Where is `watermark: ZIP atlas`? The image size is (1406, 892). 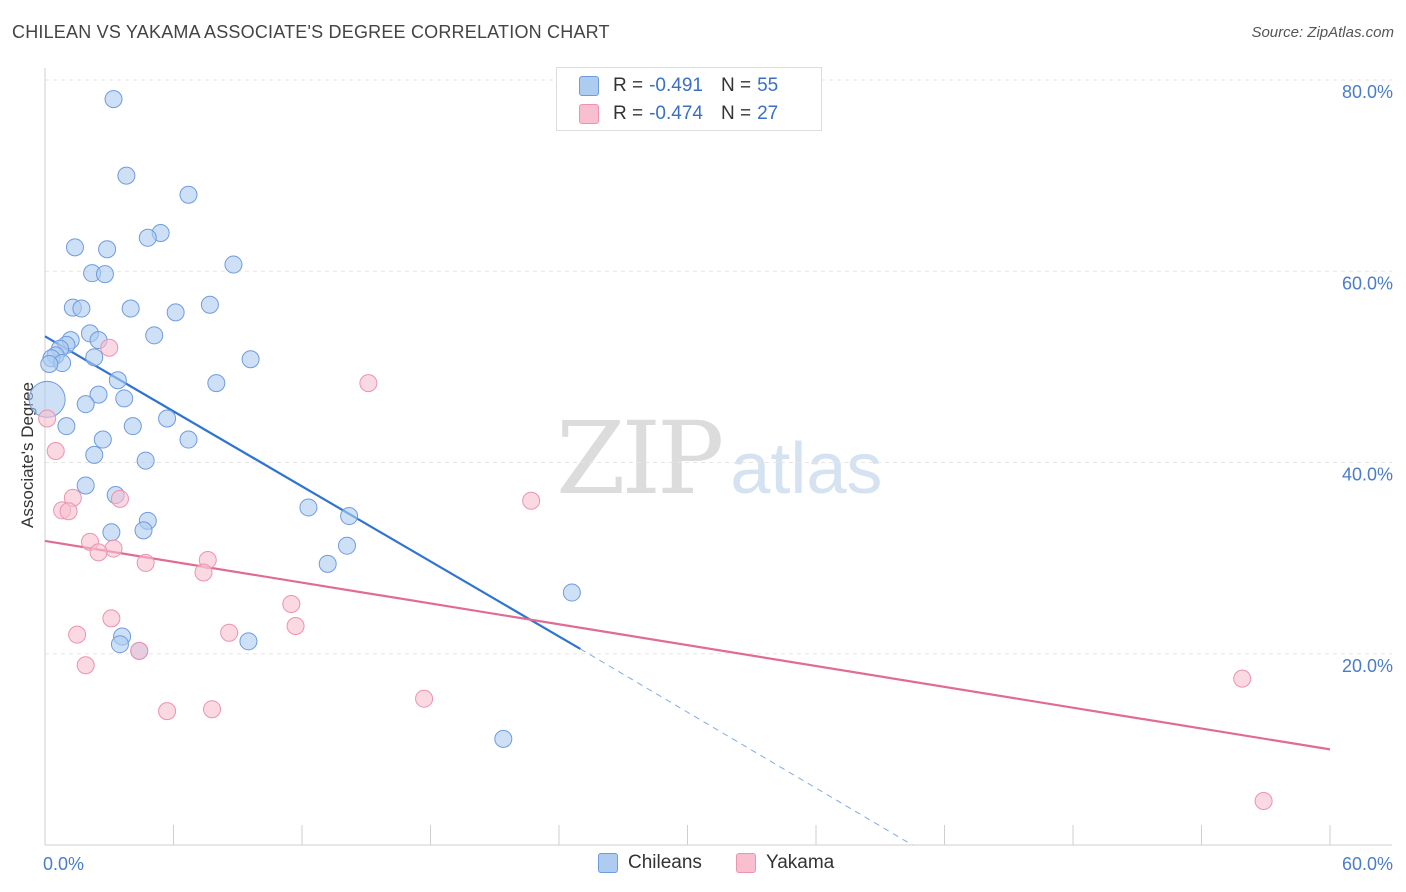
watermark: ZIP atlas is located at coordinates (719, 458).